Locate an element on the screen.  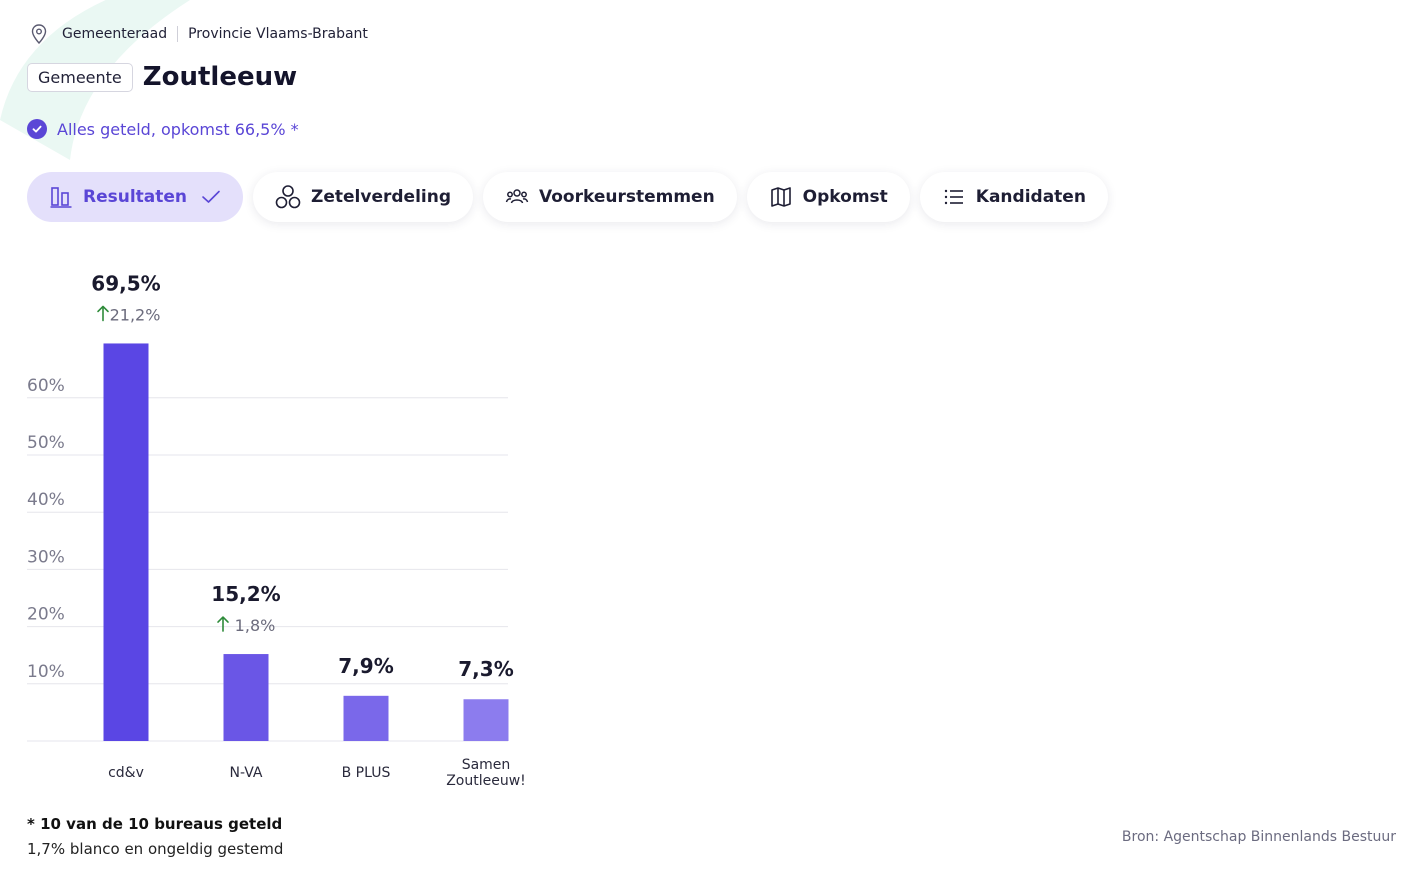
map-icon is located at coordinates (781, 197).